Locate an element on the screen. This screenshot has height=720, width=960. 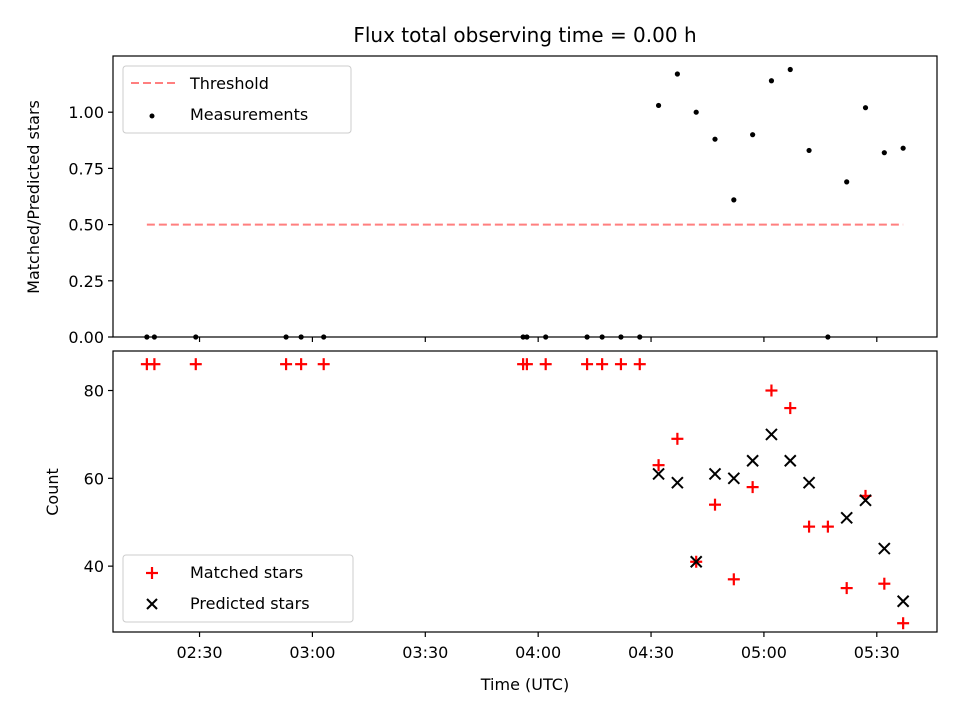
predicted-stars-points is located at coordinates (781, 518).